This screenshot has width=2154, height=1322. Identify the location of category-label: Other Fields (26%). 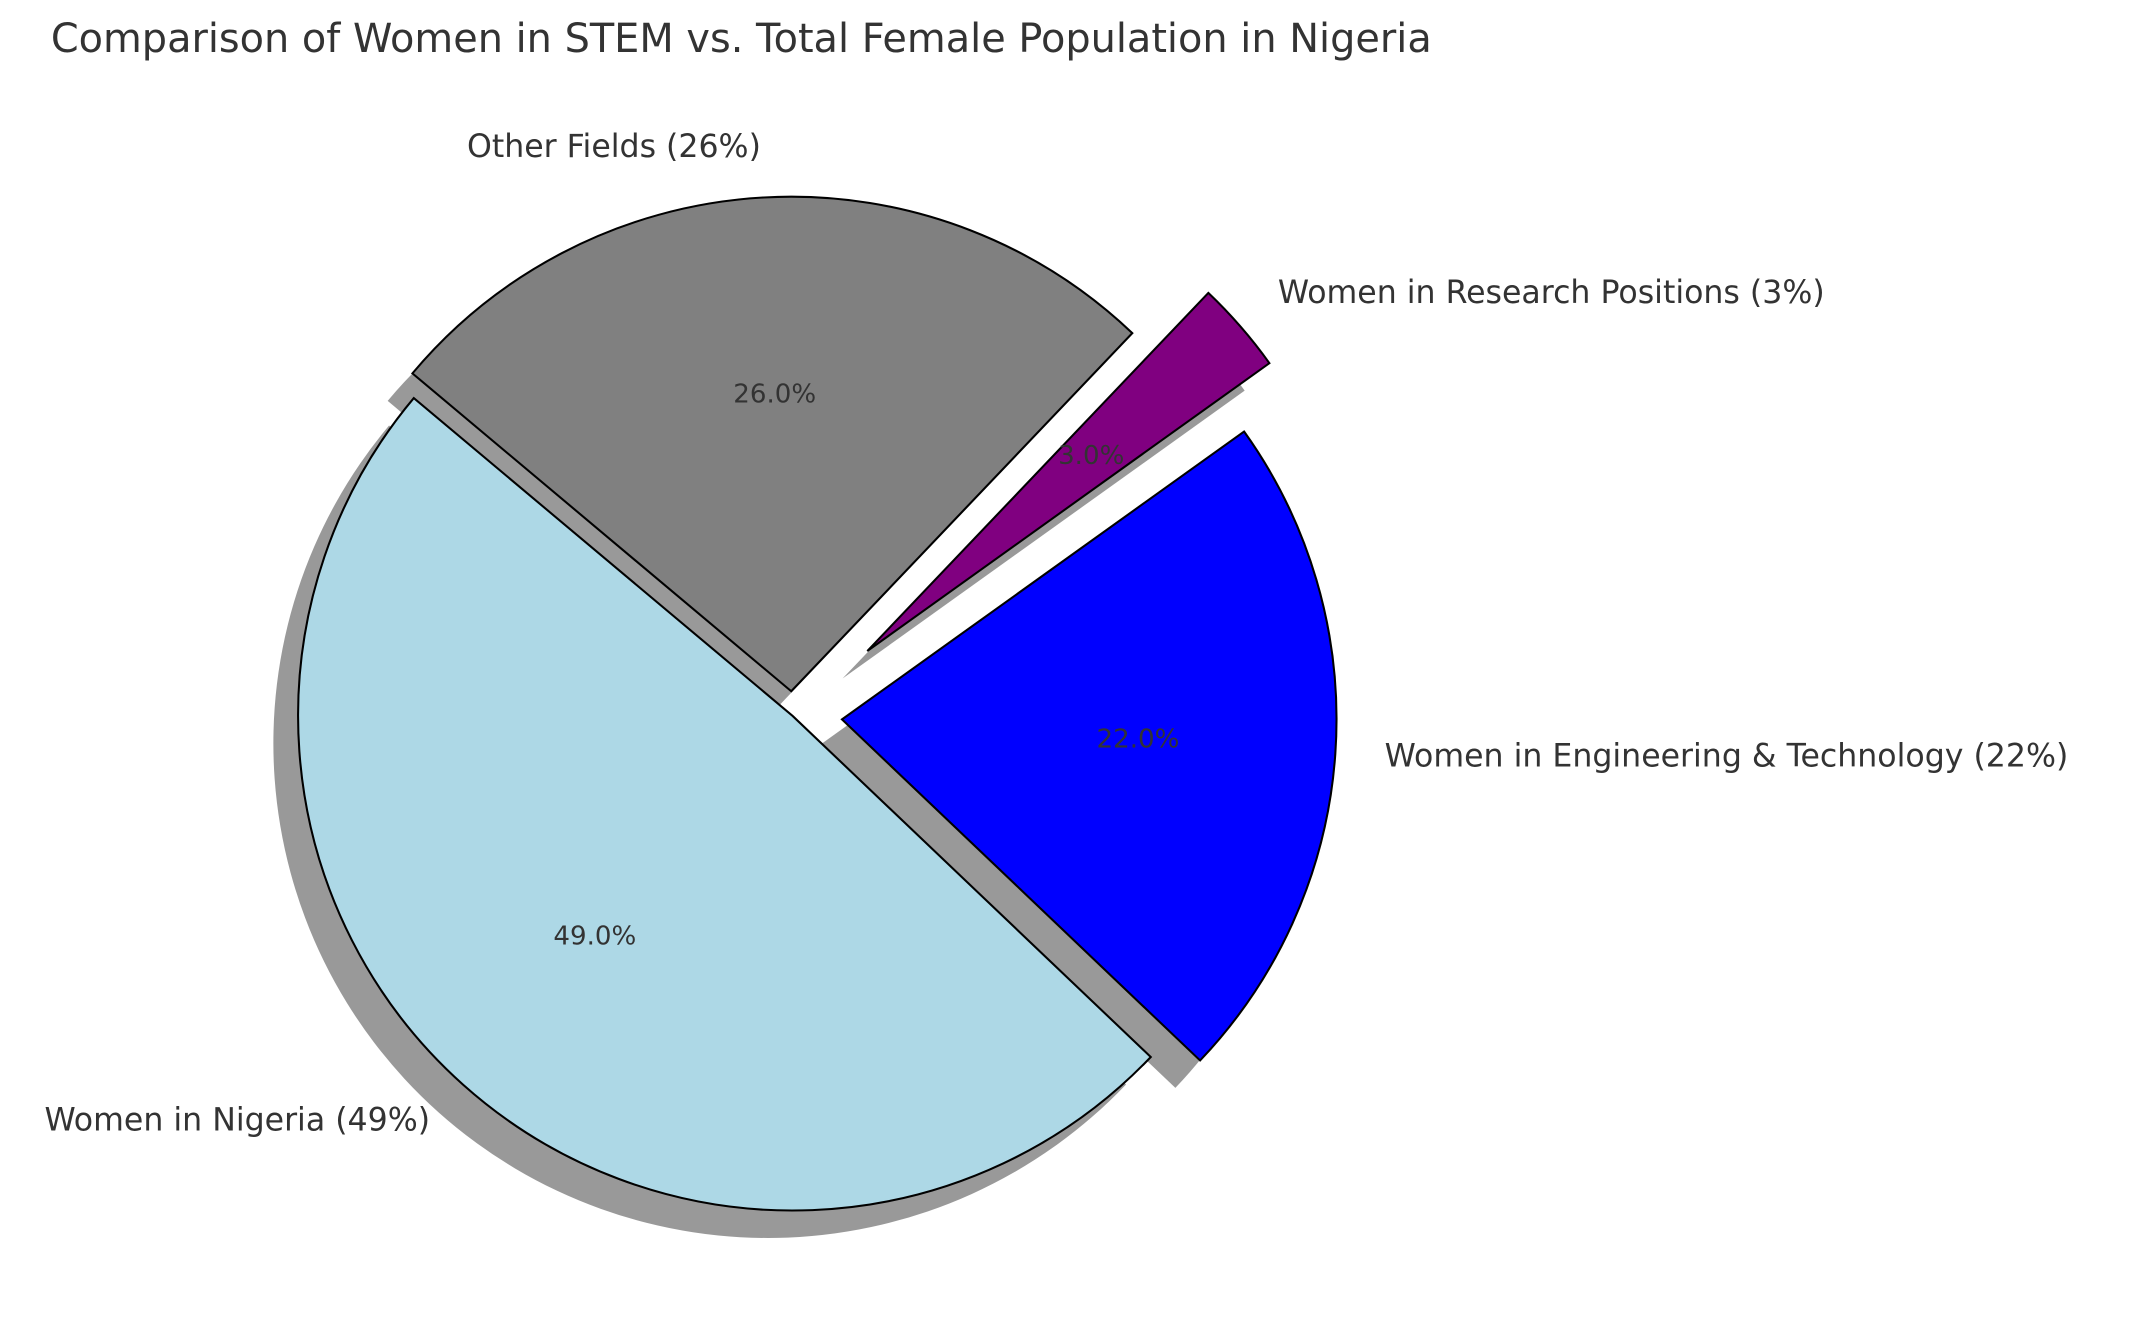
(614, 147).